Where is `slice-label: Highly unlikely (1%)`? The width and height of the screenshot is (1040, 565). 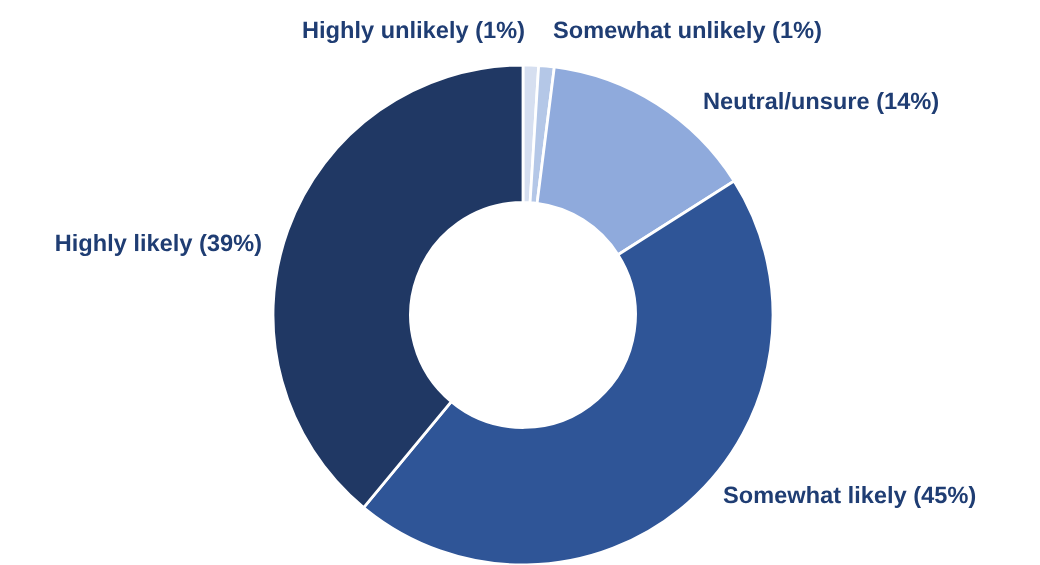 slice-label: Highly unlikely (1%) is located at coordinates (413, 32).